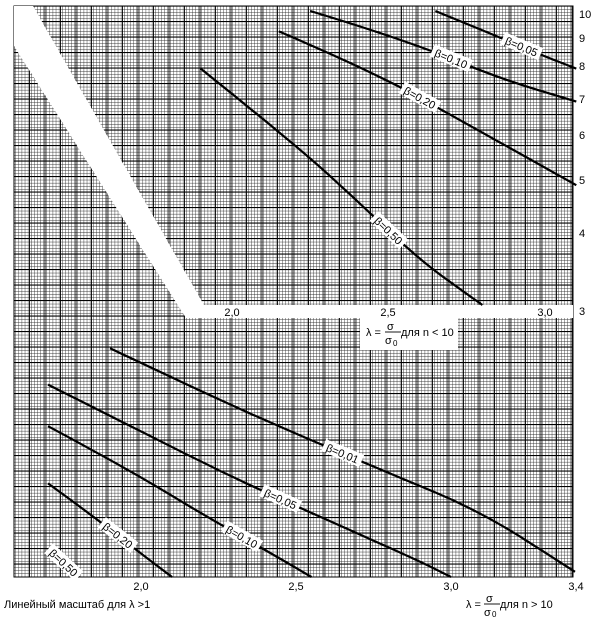 Image resolution: width=598 pixels, height=617 pixels. Describe the element at coordinates (427, 333) in the screenshot. I see `svg-text: для n < 10` at that location.